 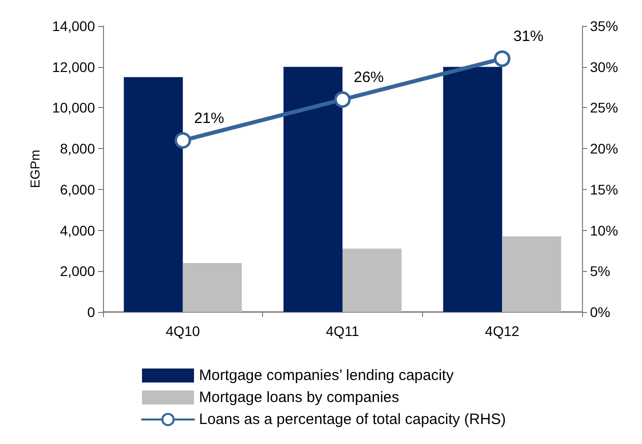 What do you see at coordinates (604, 148) in the screenshot?
I see `y2-tick-label: 20%` at bounding box center [604, 148].